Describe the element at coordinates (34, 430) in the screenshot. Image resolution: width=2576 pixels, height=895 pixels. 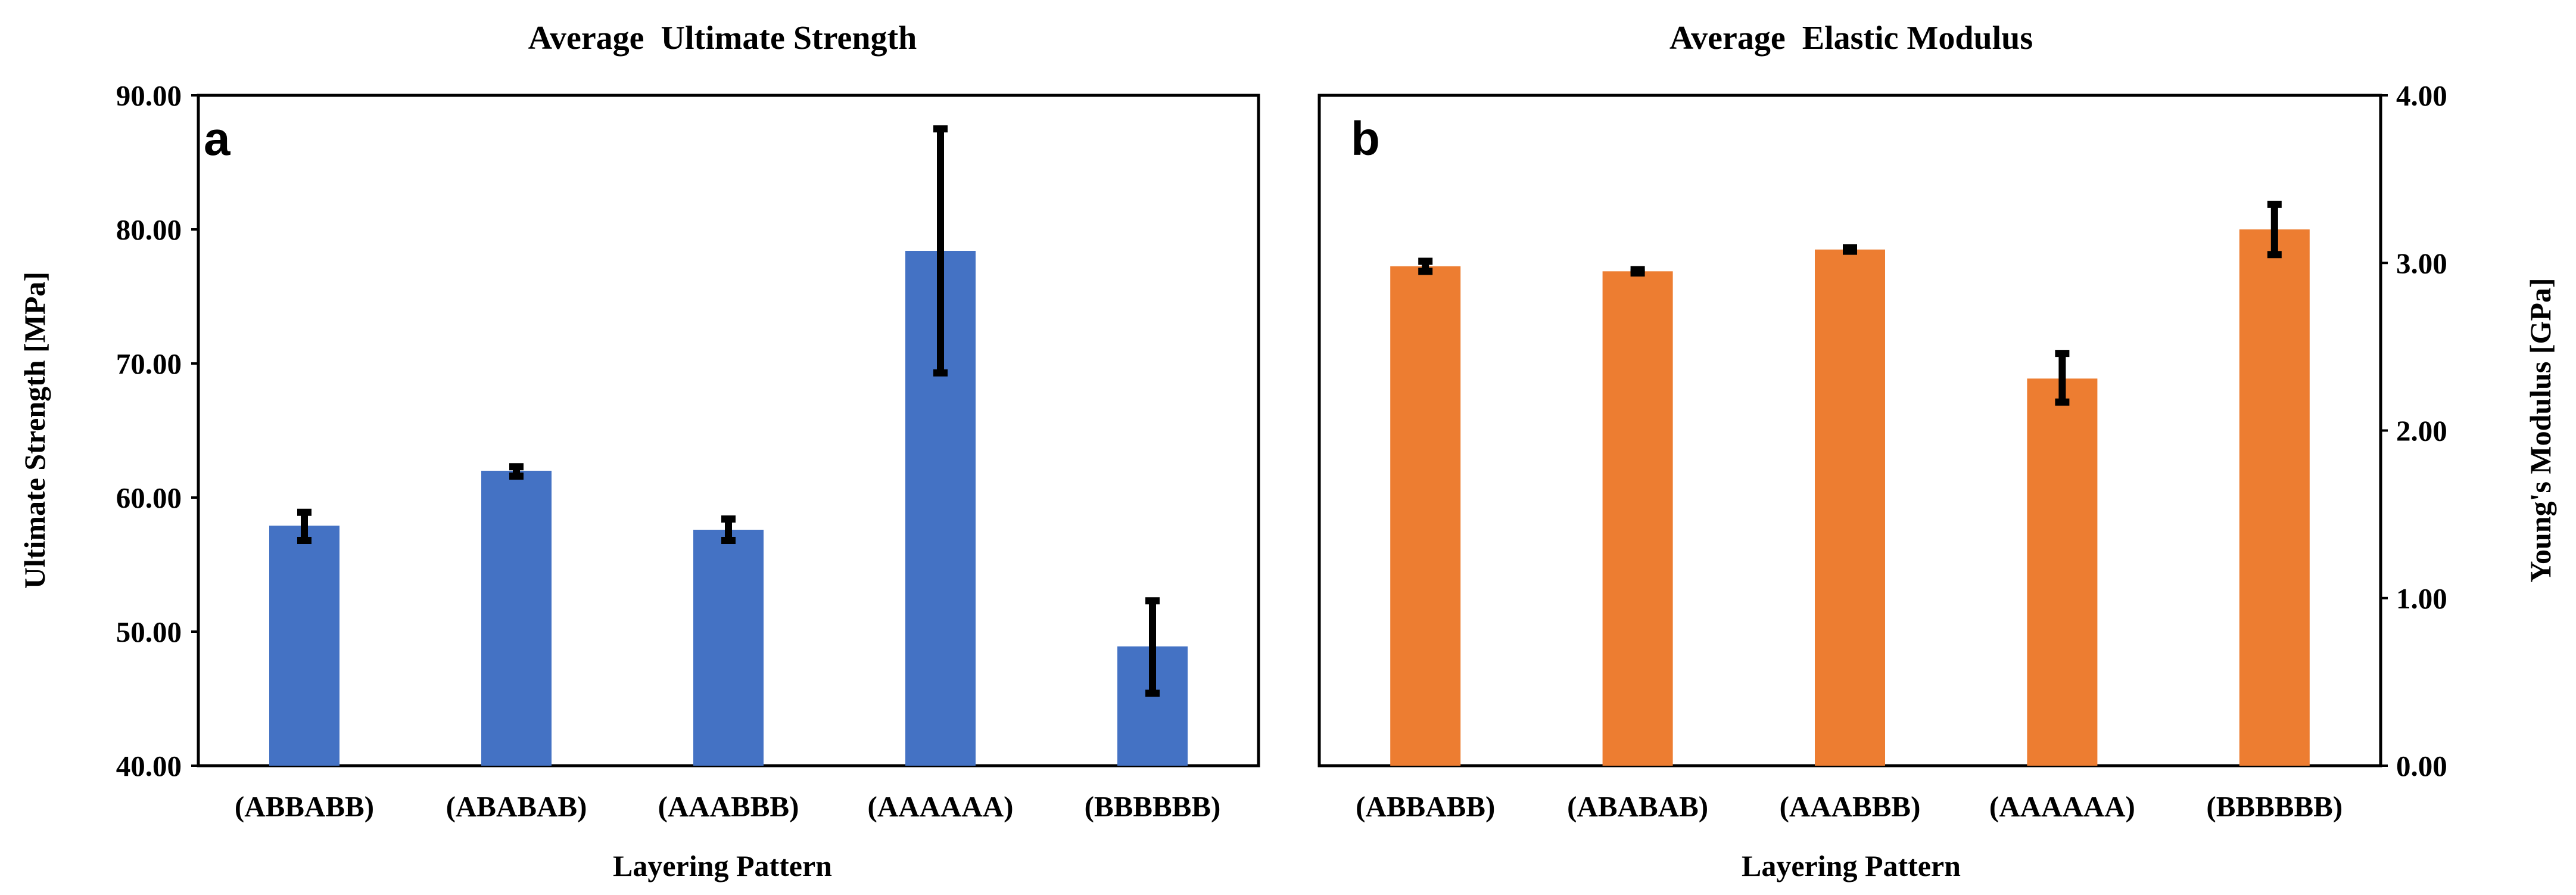
I see `panel-a-y-axis-label: Ultimate Strength [MPa]` at that location.